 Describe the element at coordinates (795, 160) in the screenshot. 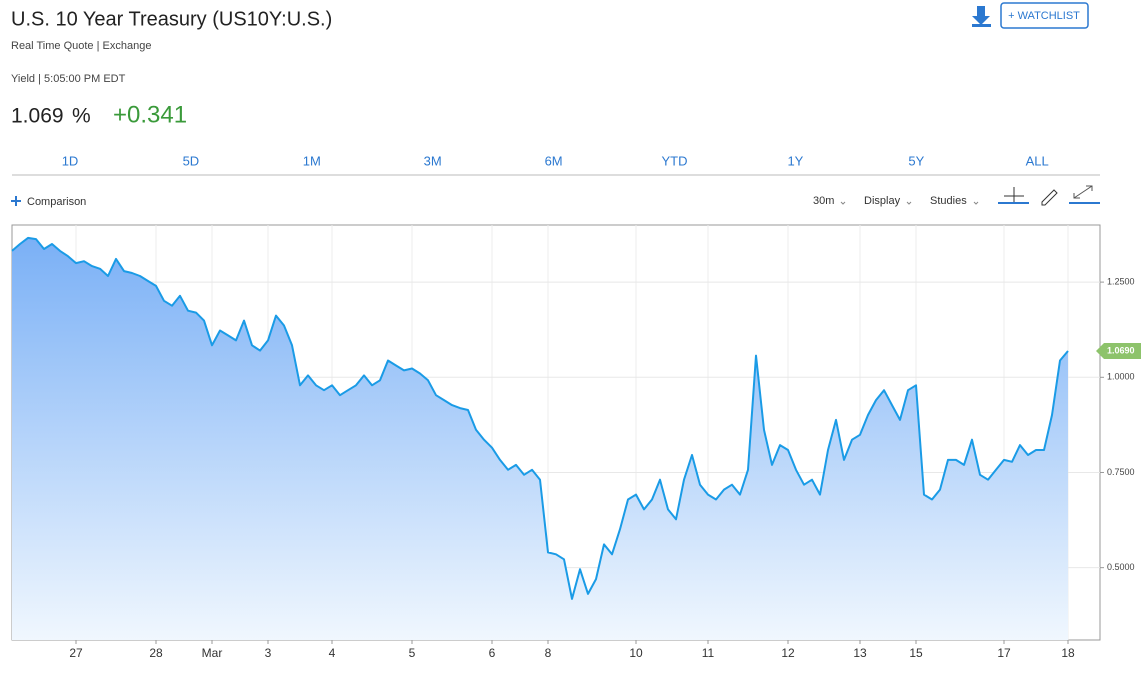

I see `range-tab: 1Y` at that location.